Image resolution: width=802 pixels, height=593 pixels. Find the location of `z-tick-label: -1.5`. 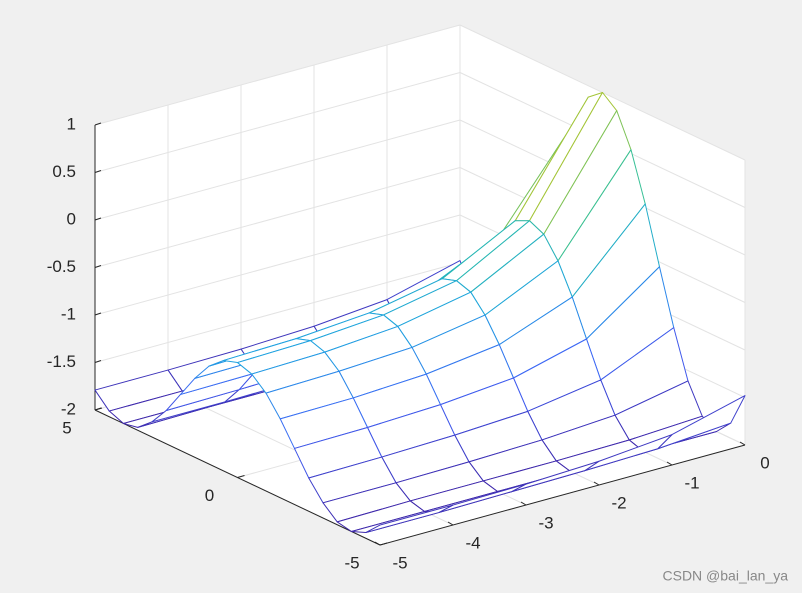

z-tick-label: -1.5 is located at coordinates (61, 361).